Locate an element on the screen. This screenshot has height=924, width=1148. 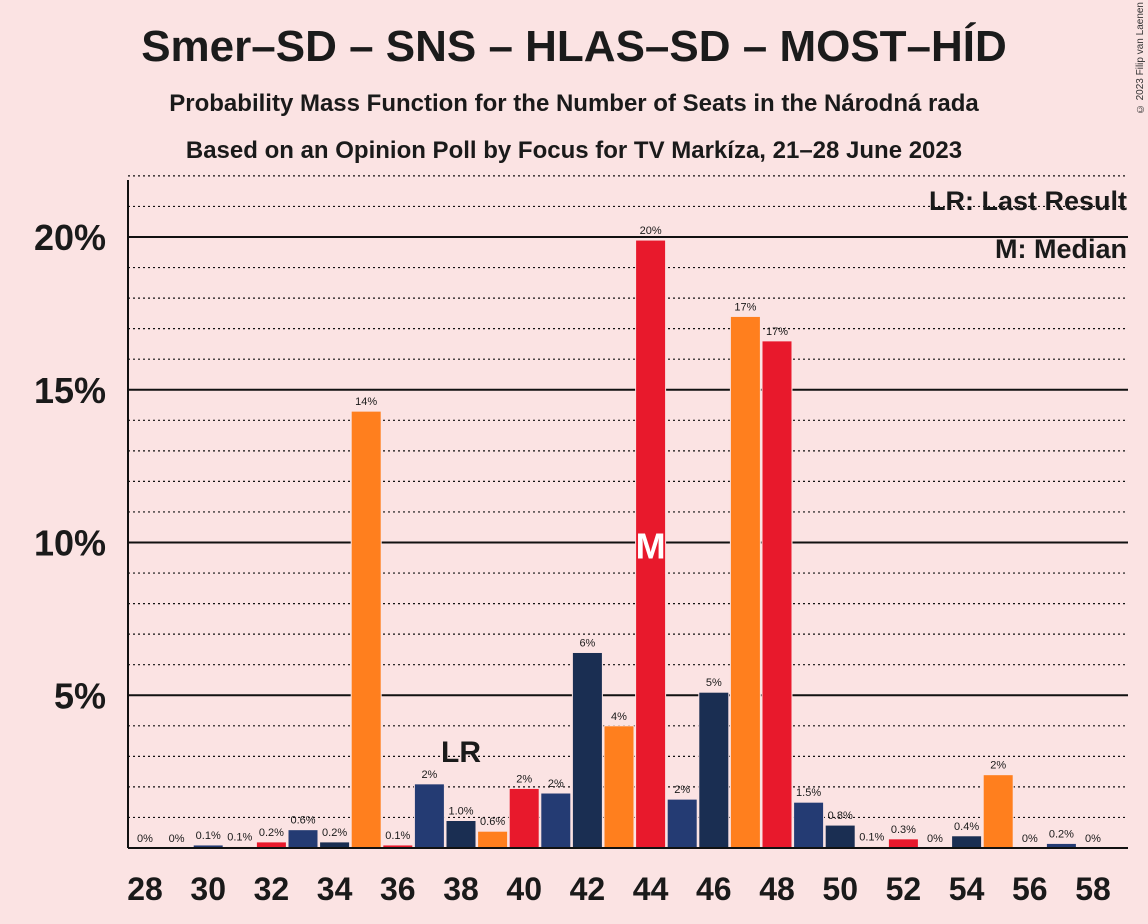
x-tick-label: 38 is located at coordinates (461, 889).